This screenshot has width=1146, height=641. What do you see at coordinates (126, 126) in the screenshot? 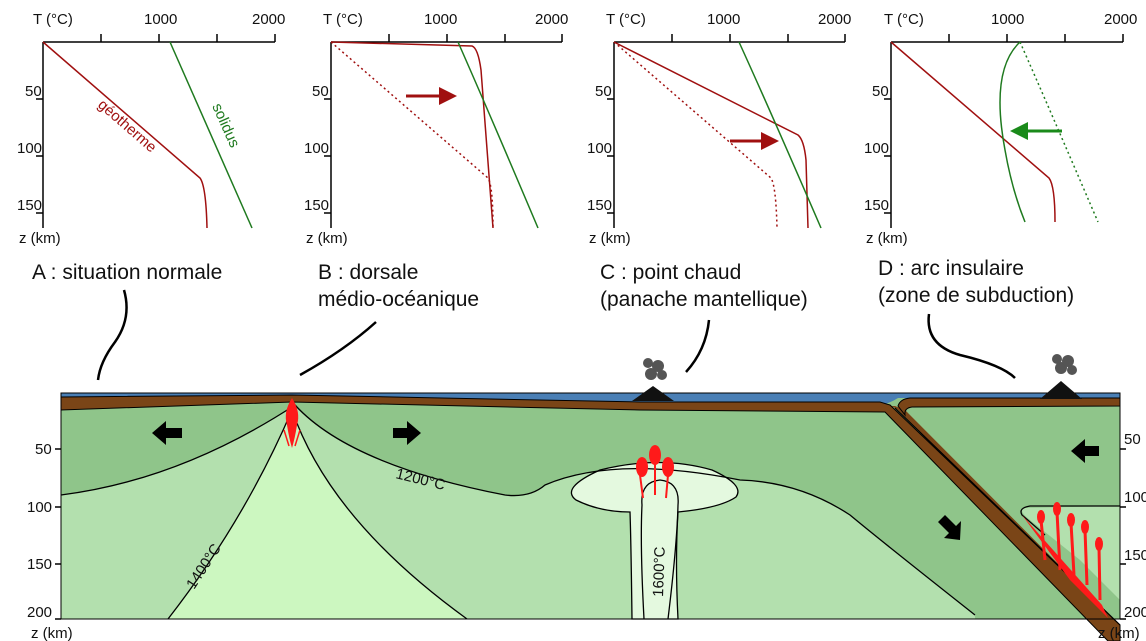
I see `geotherm-label: géotherme` at bounding box center [126, 126].